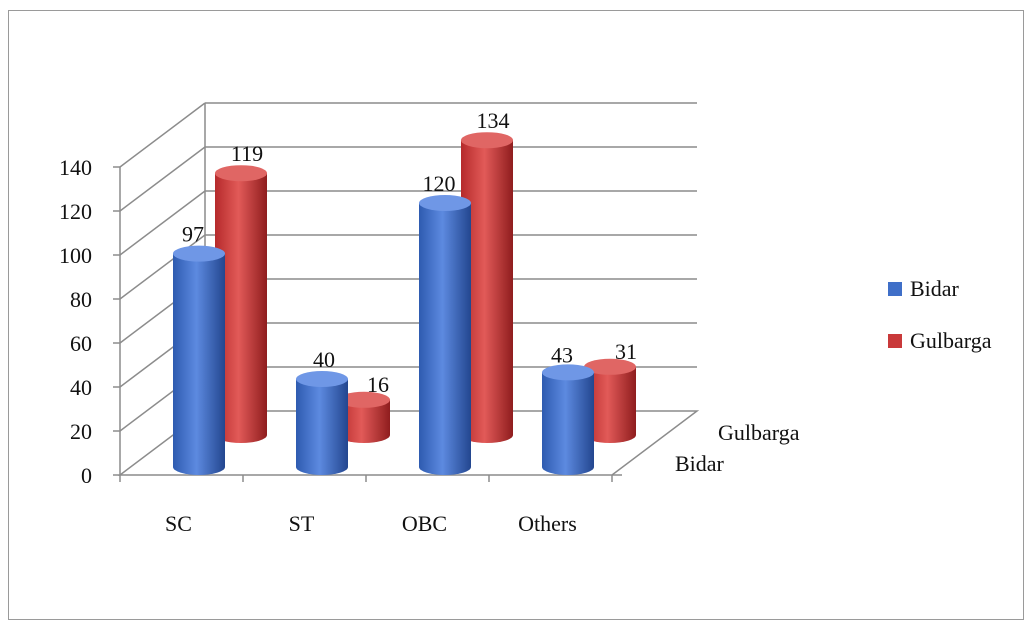 Image resolution: width=1034 pixels, height=626 pixels. Describe the element at coordinates (951, 340) in the screenshot. I see `legend-label-gulbarga: Gulbarga` at that location.